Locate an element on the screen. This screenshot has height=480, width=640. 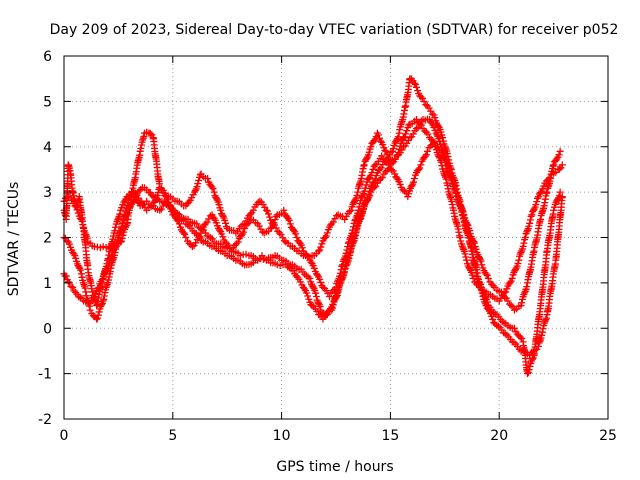
y-tick-label: 0 is located at coordinates (47, 329).